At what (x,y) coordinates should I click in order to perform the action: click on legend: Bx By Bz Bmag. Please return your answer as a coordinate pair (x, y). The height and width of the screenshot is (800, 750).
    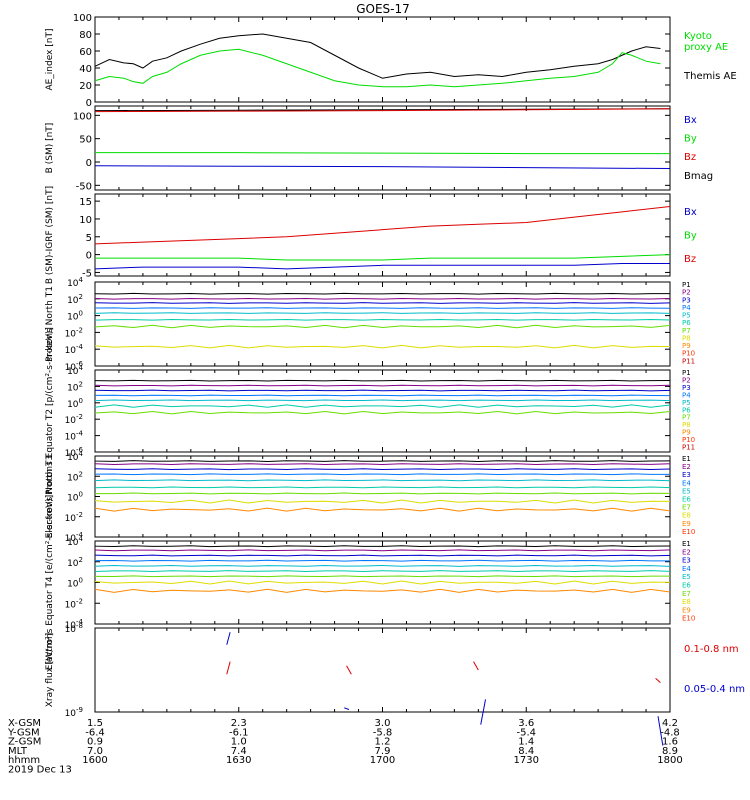
    Looking at the image, I should click on (698, 148).